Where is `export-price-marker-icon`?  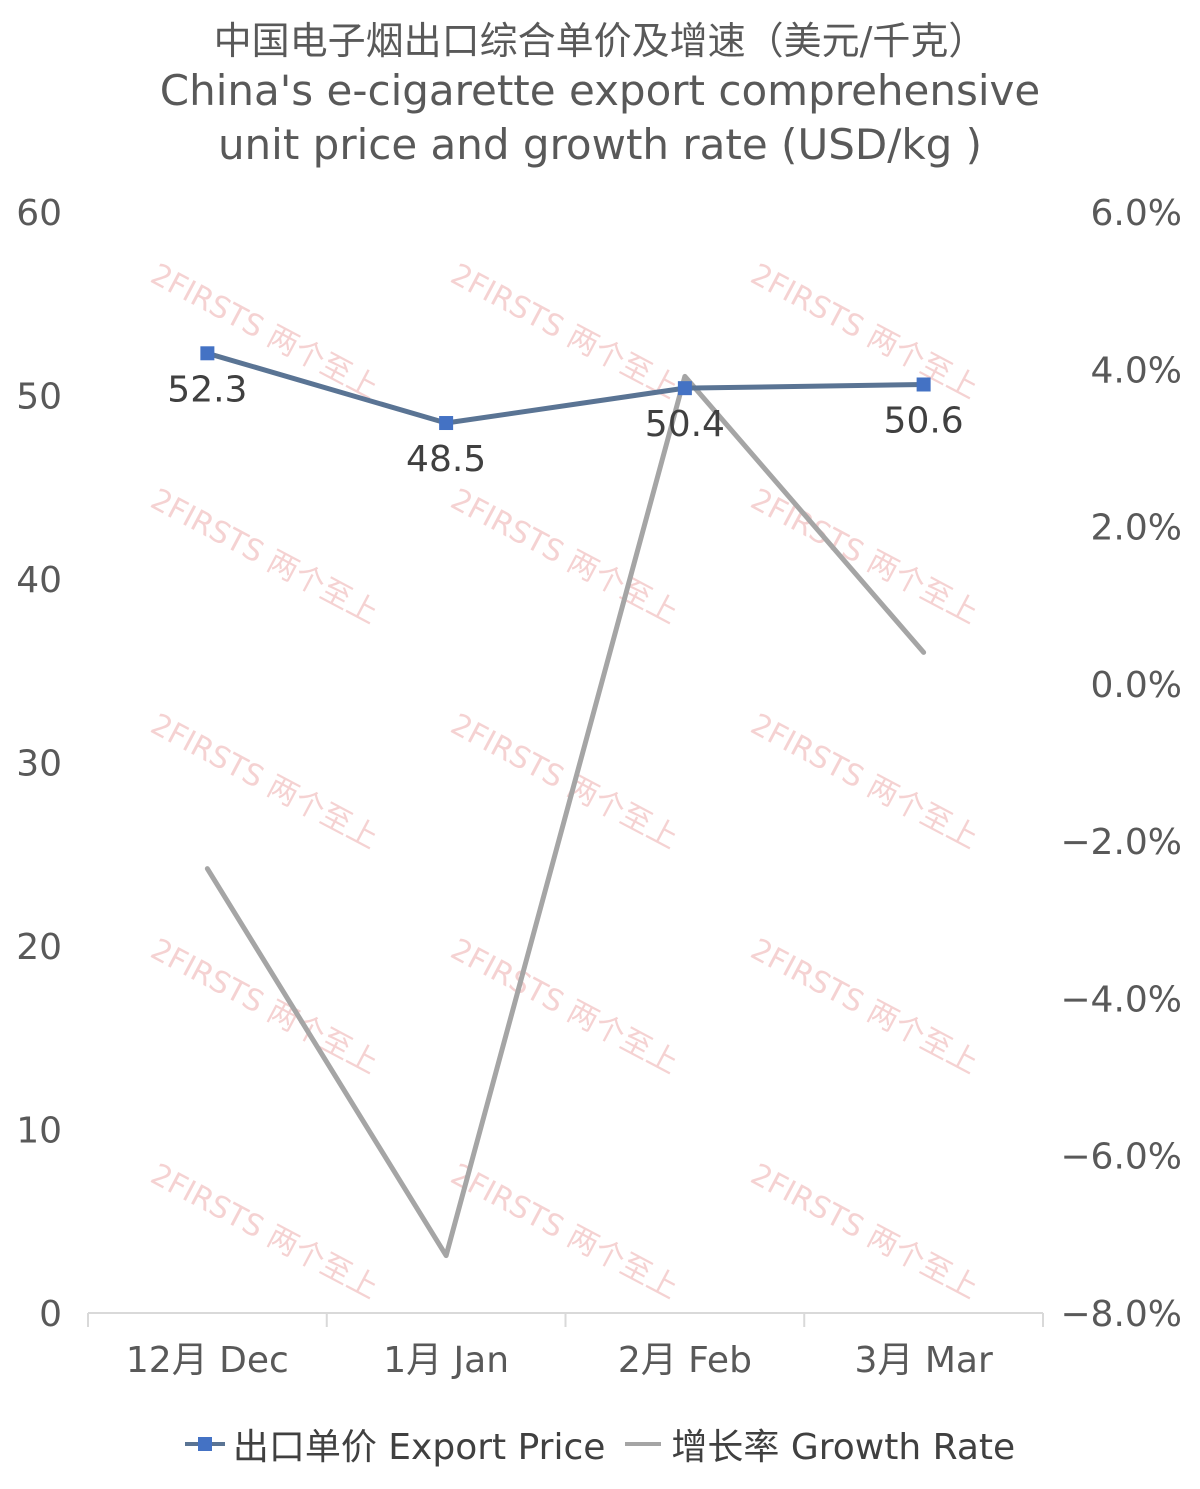
export-price-marker-icon is located at coordinates (204, 1444).